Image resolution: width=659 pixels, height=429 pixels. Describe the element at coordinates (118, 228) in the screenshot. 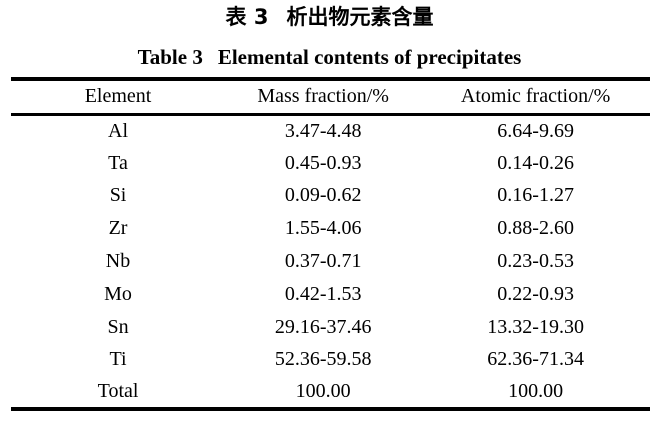

I see `element-cell: Zr` at that location.